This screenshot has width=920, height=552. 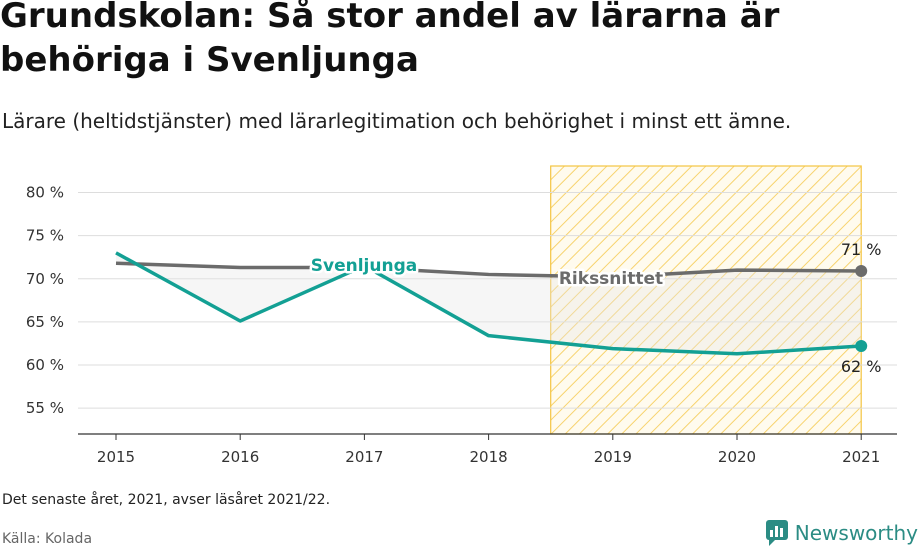 What do you see at coordinates (116, 457) in the screenshot?
I see `x-tick-label: 2015` at bounding box center [116, 457].